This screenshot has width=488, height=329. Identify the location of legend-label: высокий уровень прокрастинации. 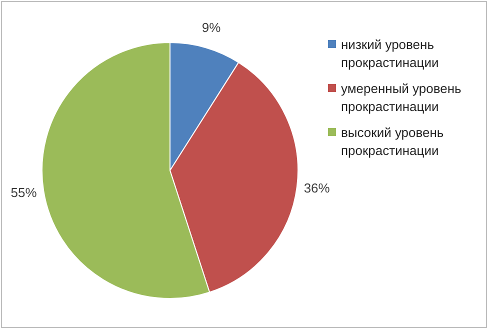
(393, 142).